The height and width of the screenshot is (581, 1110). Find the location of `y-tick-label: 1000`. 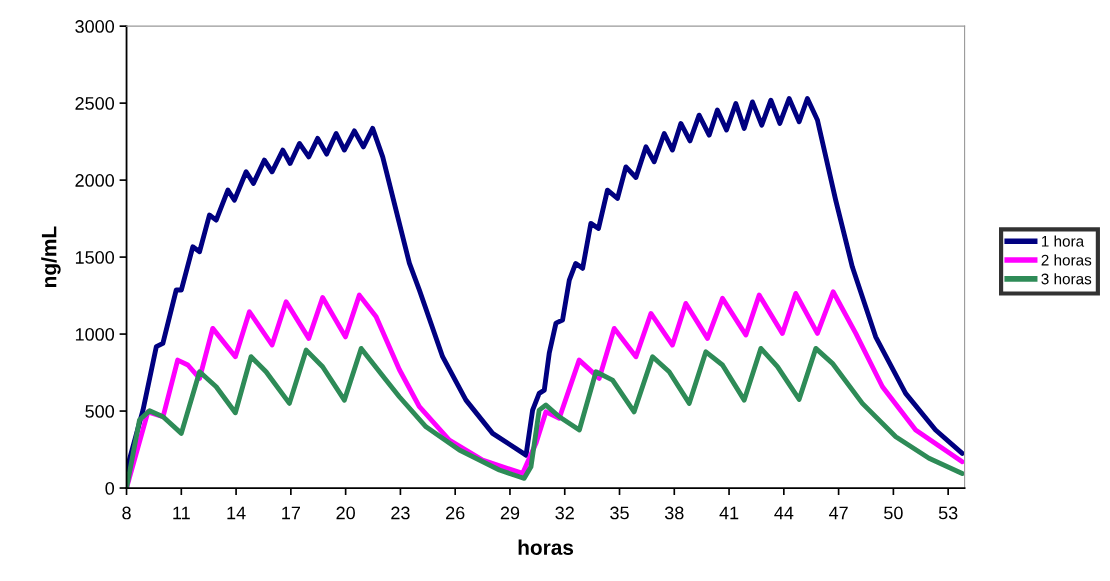

y-tick-label: 1000 is located at coordinates (95, 334).